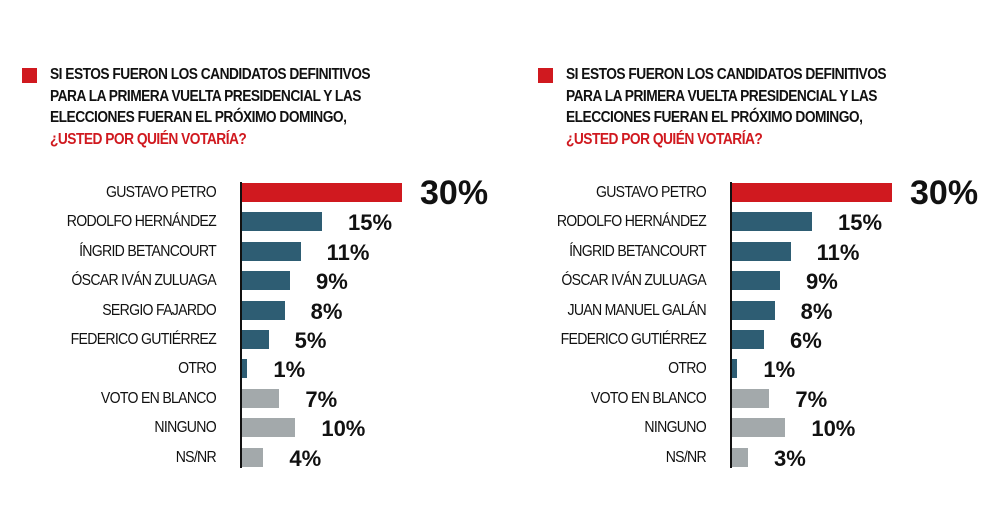  Describe the element at coordinates (310, 340) in the screenshot. I see `value-label: 5%` at that location.